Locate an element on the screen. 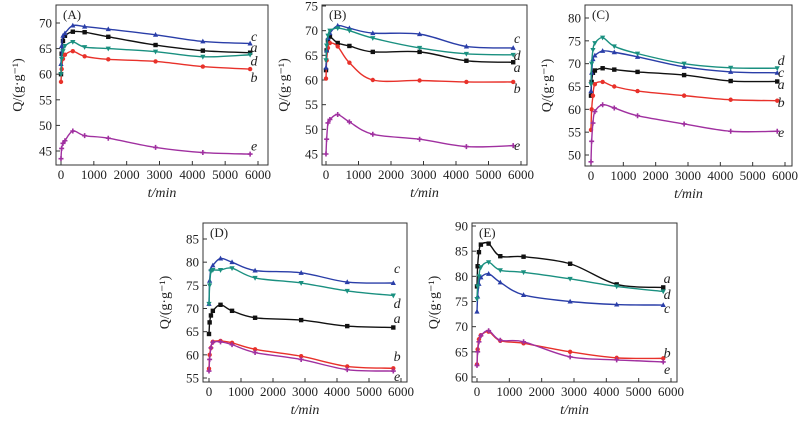 The width and height of the screenshot is (800, 426). y-tick-label: 80 is located at coordinates (461, 276).